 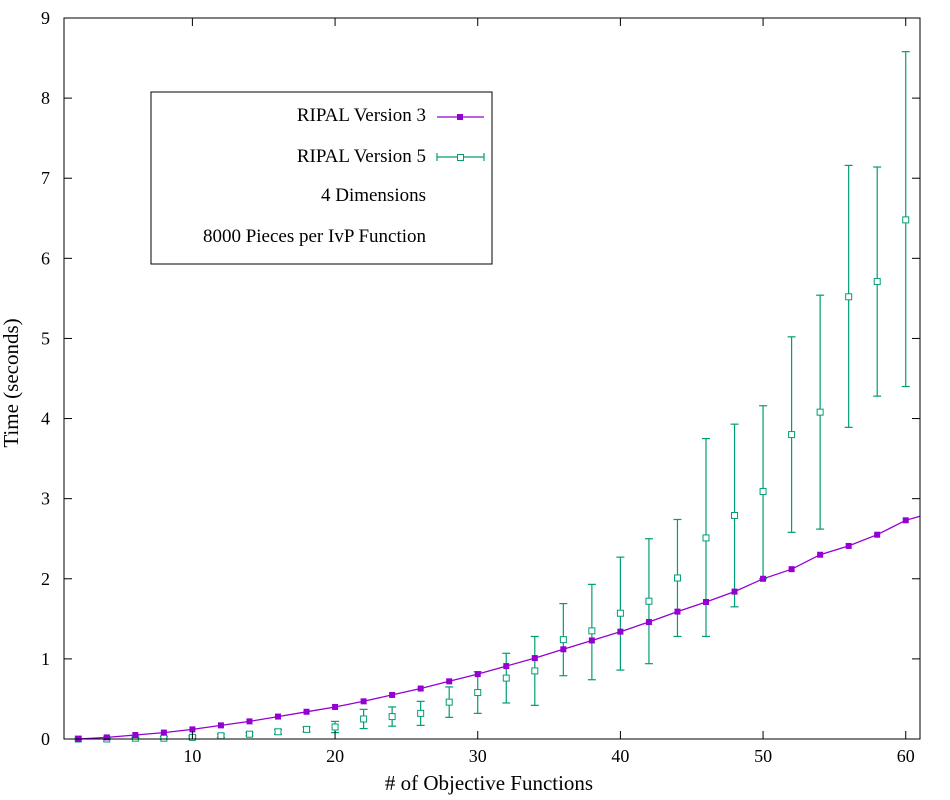 What do you see at coordinates (315, 236) in the screenshot?
I see `legend-note-pieces: 8000 Pieces per IvP Function` at bounding box center [315, 236].